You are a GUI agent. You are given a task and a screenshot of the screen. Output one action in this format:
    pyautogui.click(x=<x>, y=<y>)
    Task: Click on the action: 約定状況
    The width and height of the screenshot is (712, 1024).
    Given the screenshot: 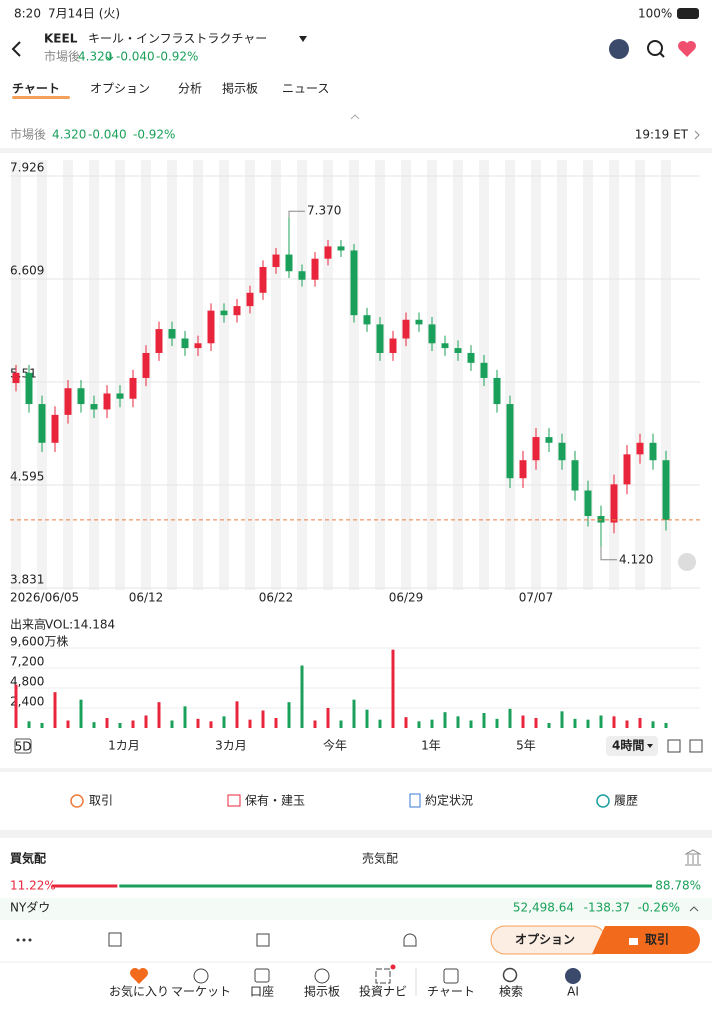 What is the action you would take?
    pyautogui.click(x=449, y=800)
    